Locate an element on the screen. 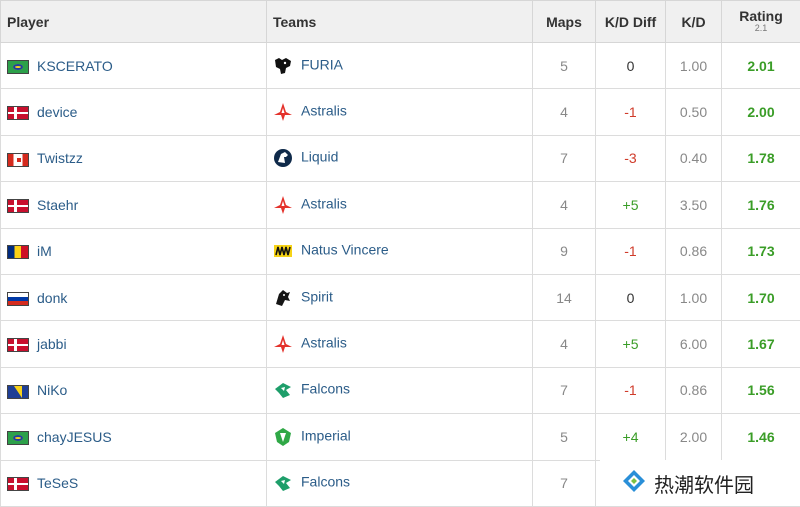 This screenshot has height=507, width=800. bosnia-flag-icon is located at coordinates (18, 392).